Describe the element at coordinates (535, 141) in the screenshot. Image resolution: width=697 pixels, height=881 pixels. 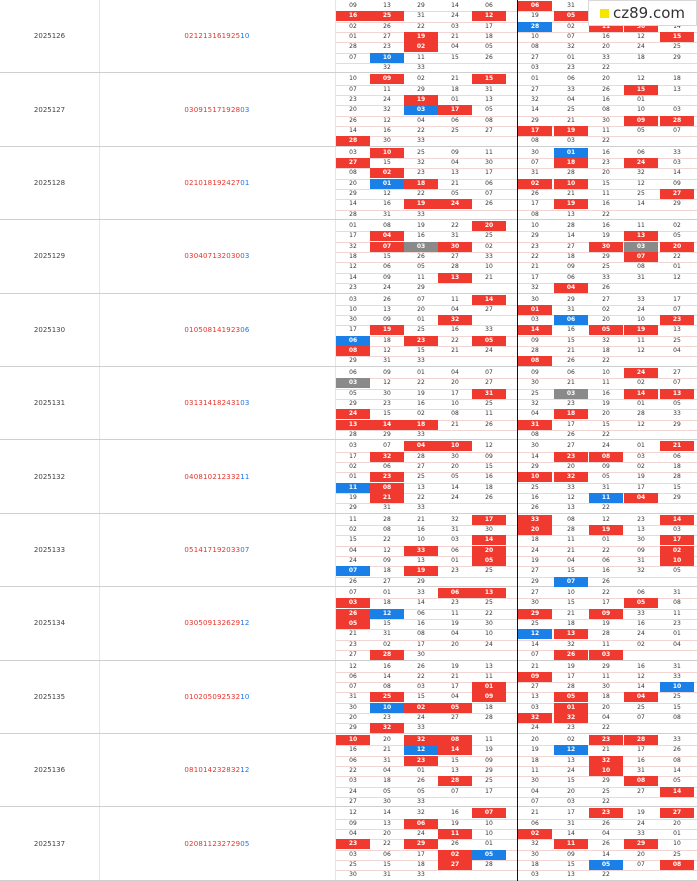
I see `number-cell: 08` at that location.